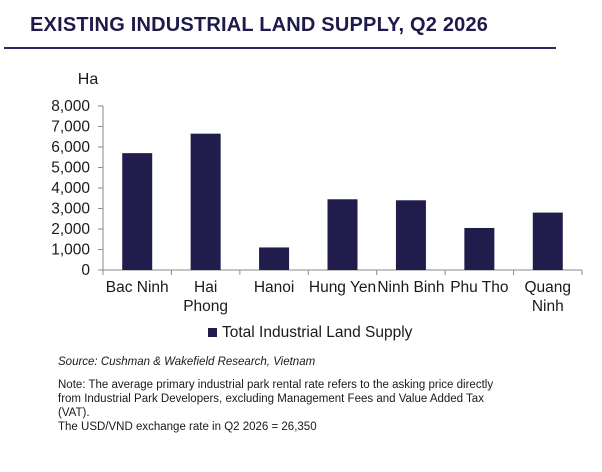  What do you see at coordinates (205, 201) in the screenshot?
I see `bar-hai-phong` at bounding box center [205, 201].